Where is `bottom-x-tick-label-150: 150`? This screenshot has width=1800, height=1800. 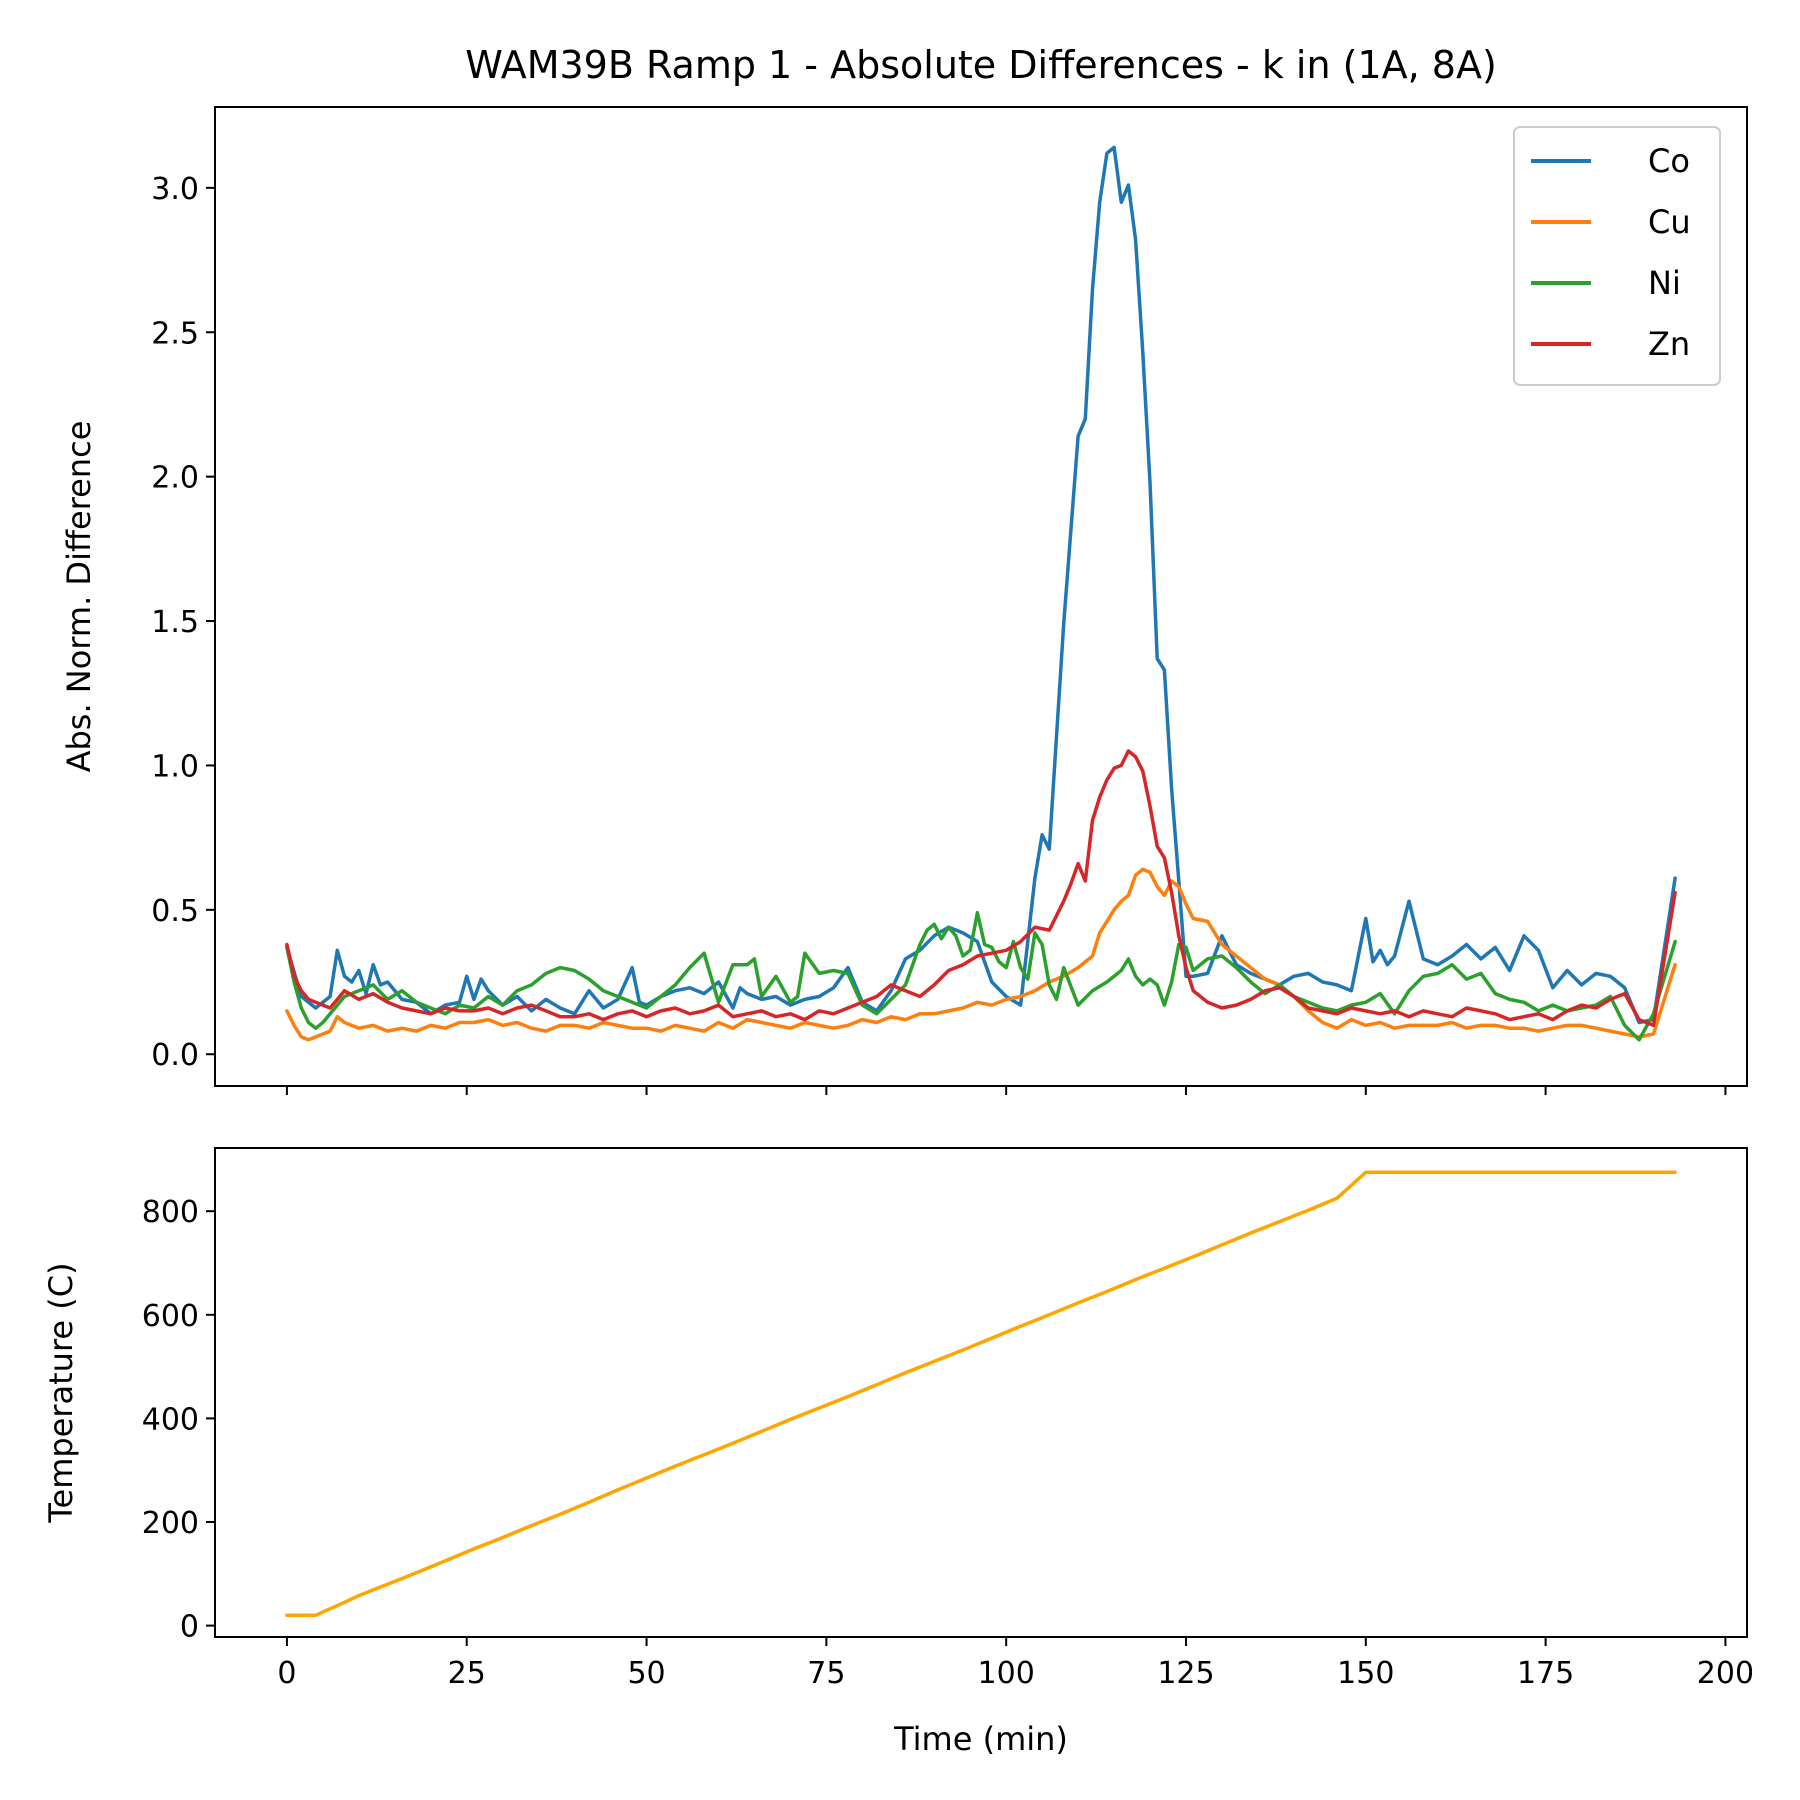
bottom-x-tick-label-150: 150 is located at coordinates (1365, 1673).